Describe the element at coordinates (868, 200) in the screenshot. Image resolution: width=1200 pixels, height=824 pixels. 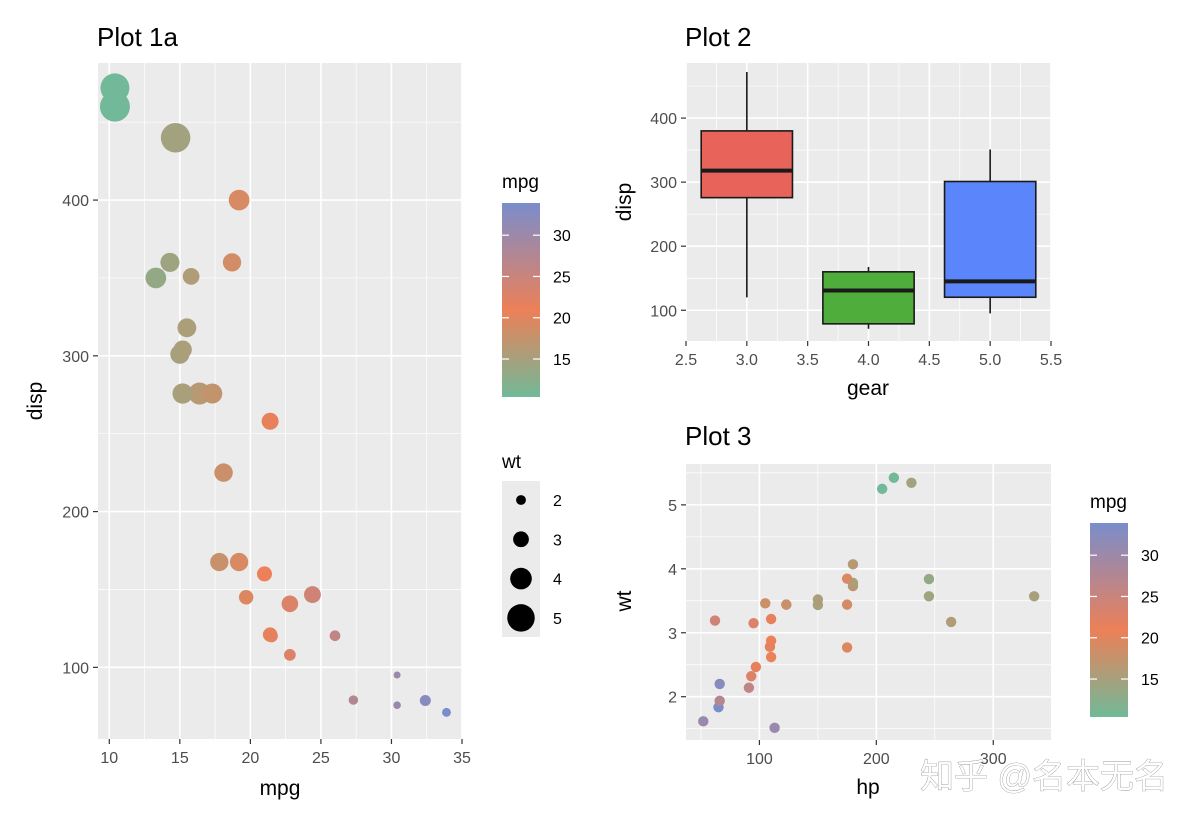
I see `plot2-boxes` at that location.